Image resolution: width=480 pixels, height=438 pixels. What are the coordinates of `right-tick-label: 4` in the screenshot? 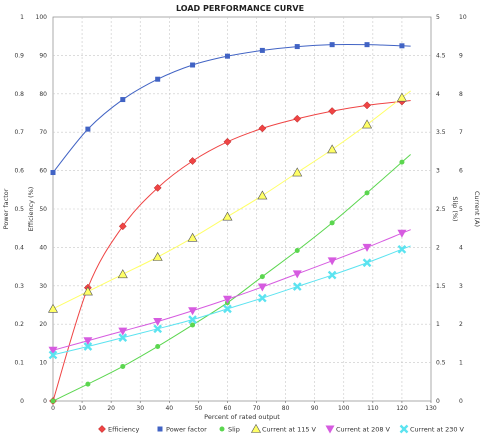 It's located at (438, 94).